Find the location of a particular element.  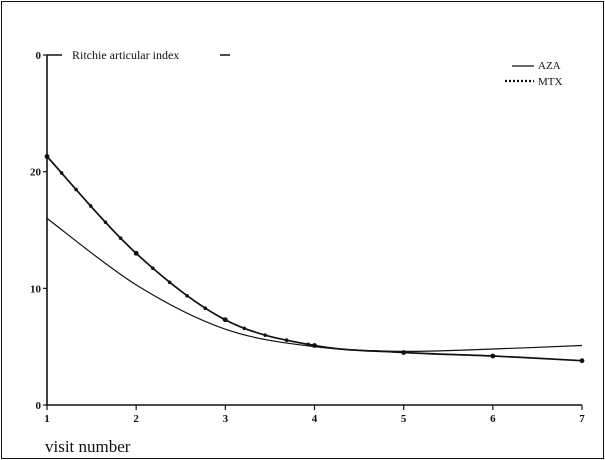

x-tick-label: 5 is located at coordinates (404, 419).